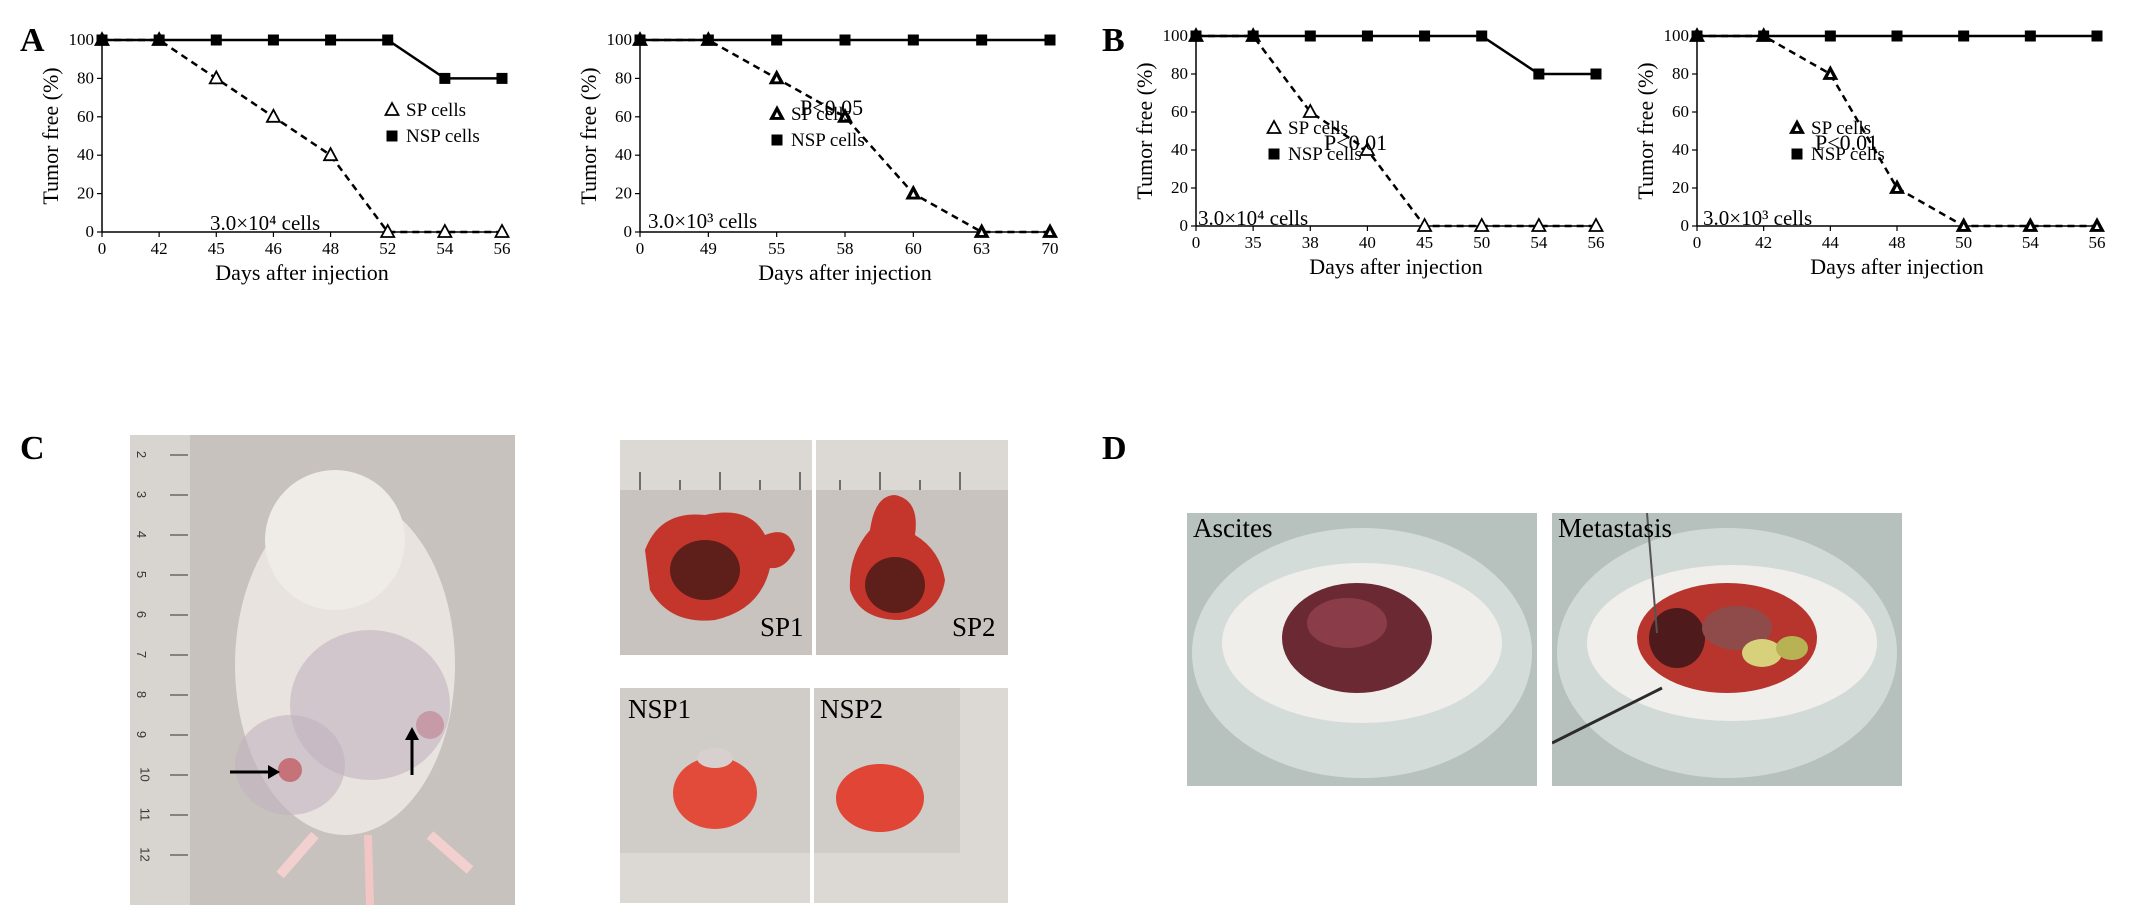 This screenshot has height=921, width=2144. Describe the element at coordinates (142, 494) in the screenshot. I see `ruler-label: 3` at that location.